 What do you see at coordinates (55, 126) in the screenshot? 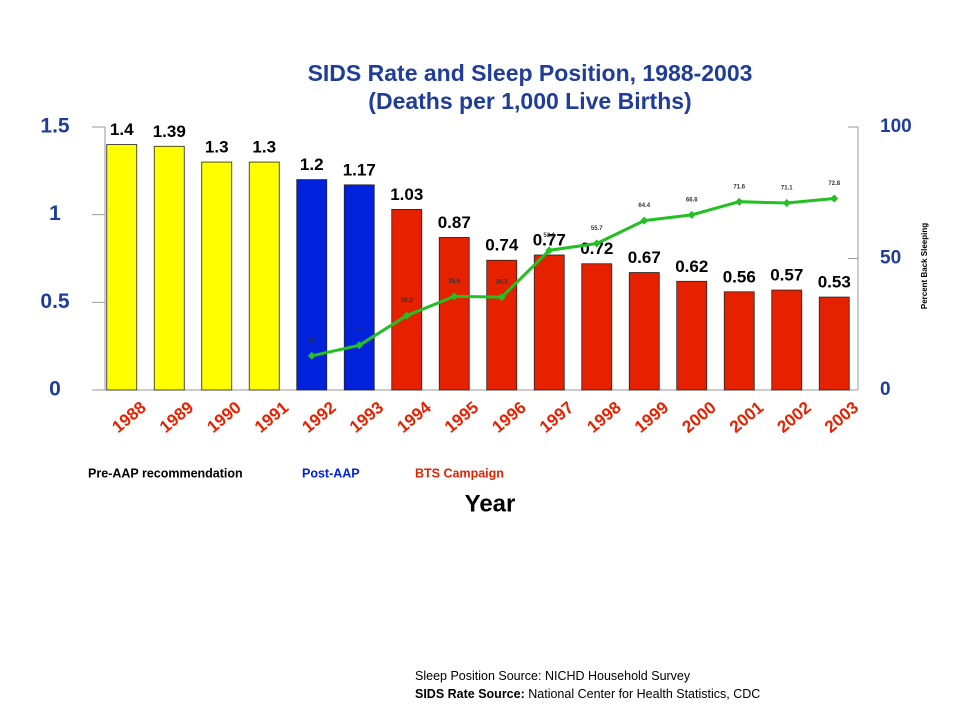
I see `y-tick-label: 1.5` at bounding box center [55, 126].